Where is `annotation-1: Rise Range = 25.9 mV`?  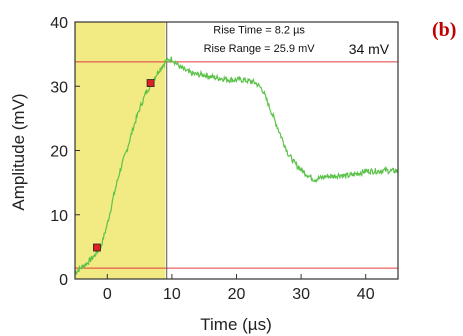
annotation-1: Rise Range = 25.9 mV is located at coordinates (260, 49).